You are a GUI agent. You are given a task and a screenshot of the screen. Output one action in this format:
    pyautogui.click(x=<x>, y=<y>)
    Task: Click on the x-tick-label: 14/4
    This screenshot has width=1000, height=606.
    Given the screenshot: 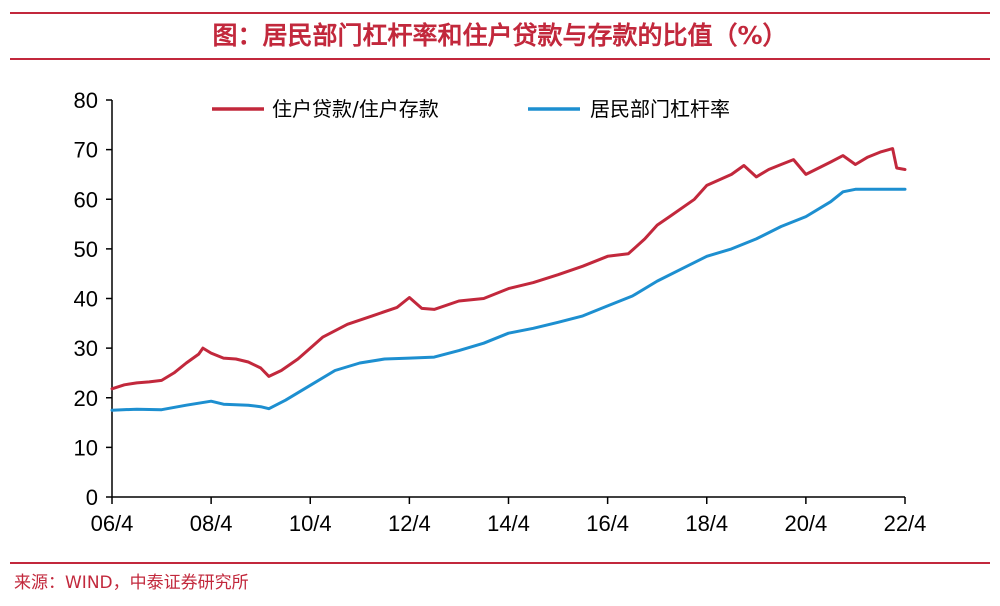 What is the action you would take?
    pyautogui.click(x=508, y=523)
    